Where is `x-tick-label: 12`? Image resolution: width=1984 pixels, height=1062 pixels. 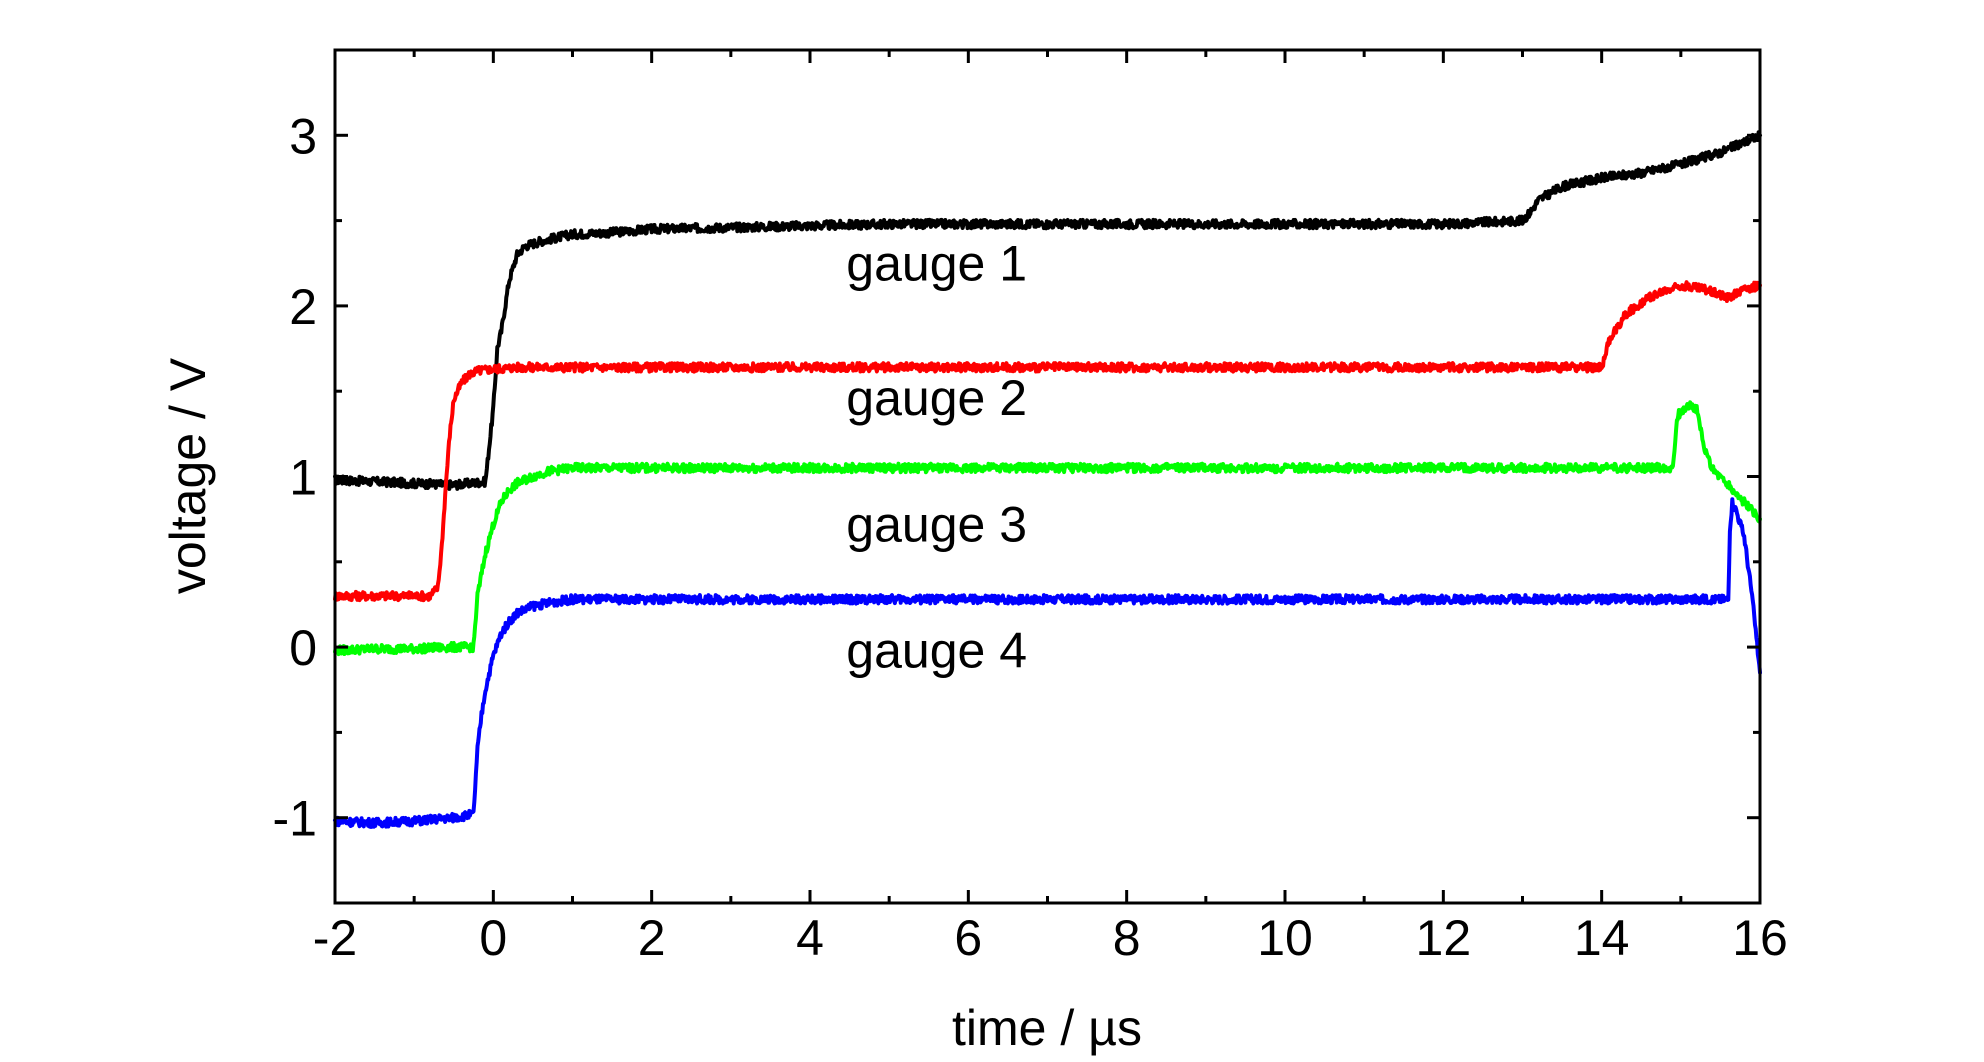 x-tick-label: 12 is located at coordinates (1444, 938).